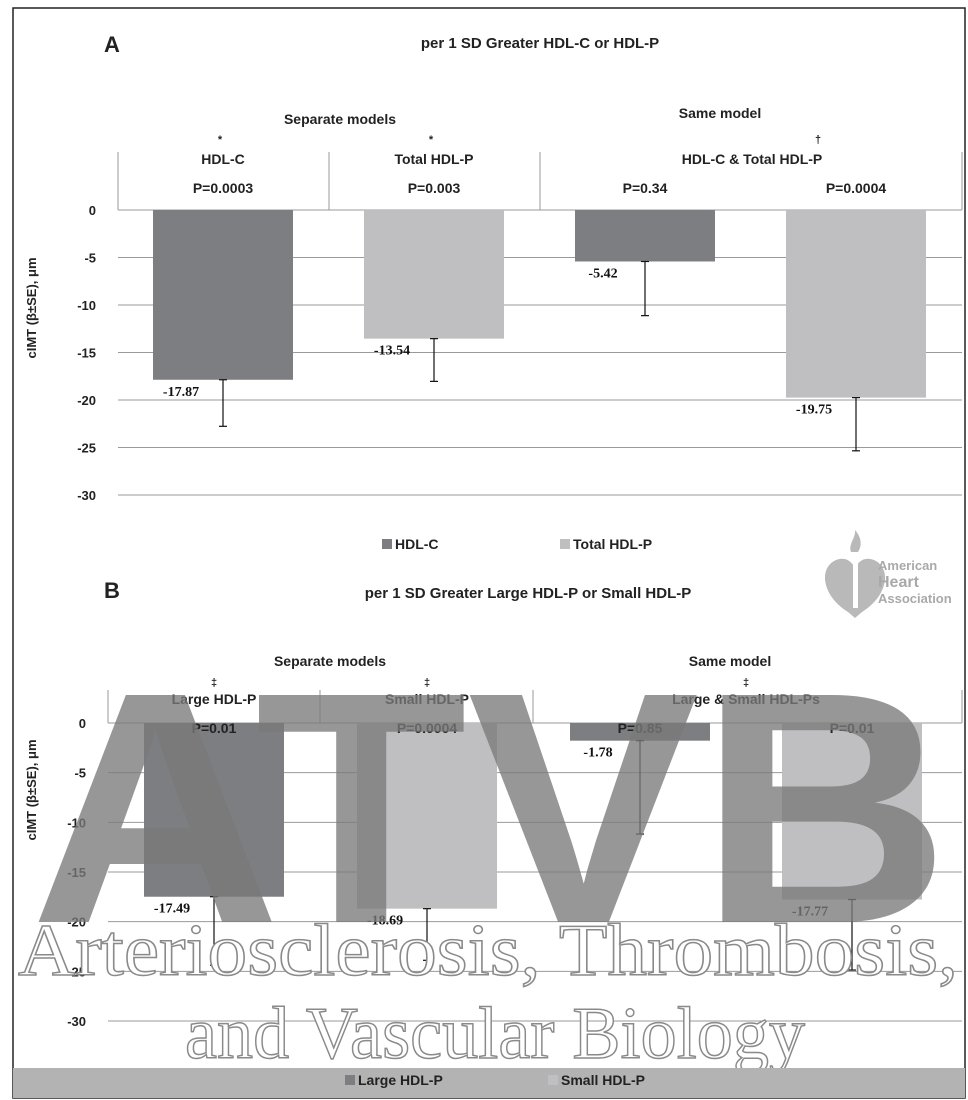  Describe the element at coordinates (427, 728) in the screenshot. I see `panel-b-p-value: P=0.0004` at that location.